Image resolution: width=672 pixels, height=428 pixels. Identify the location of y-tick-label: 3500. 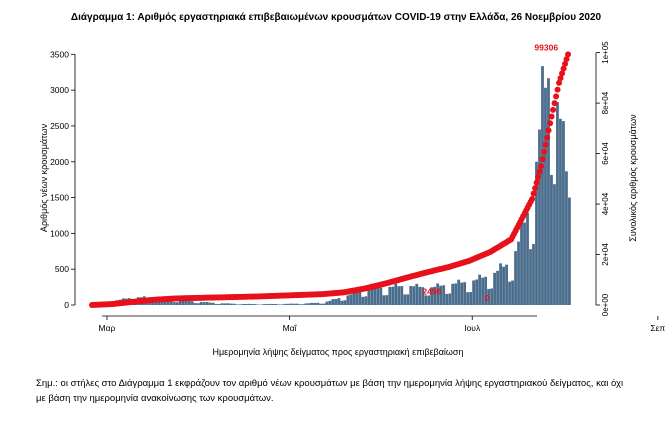
(59, 54).